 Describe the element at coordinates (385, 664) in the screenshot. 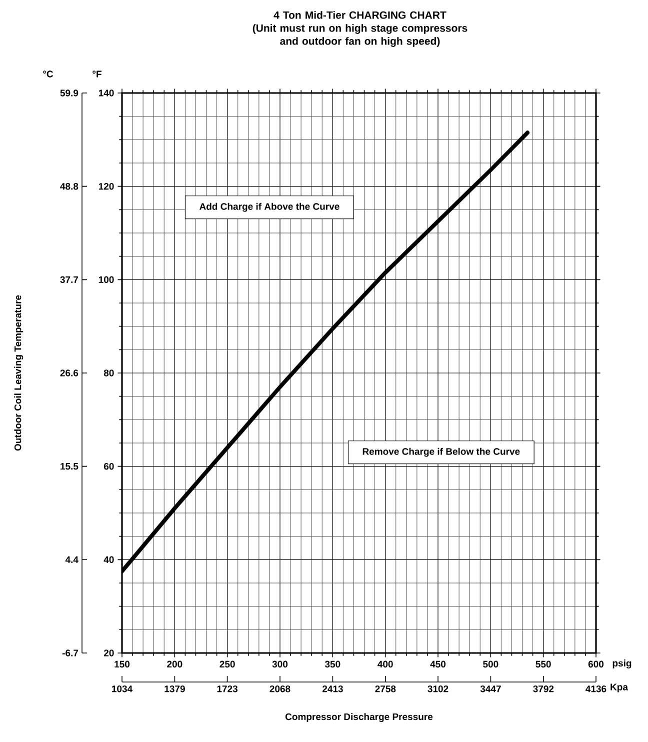

I see `x-tick-label: 400` at that location.